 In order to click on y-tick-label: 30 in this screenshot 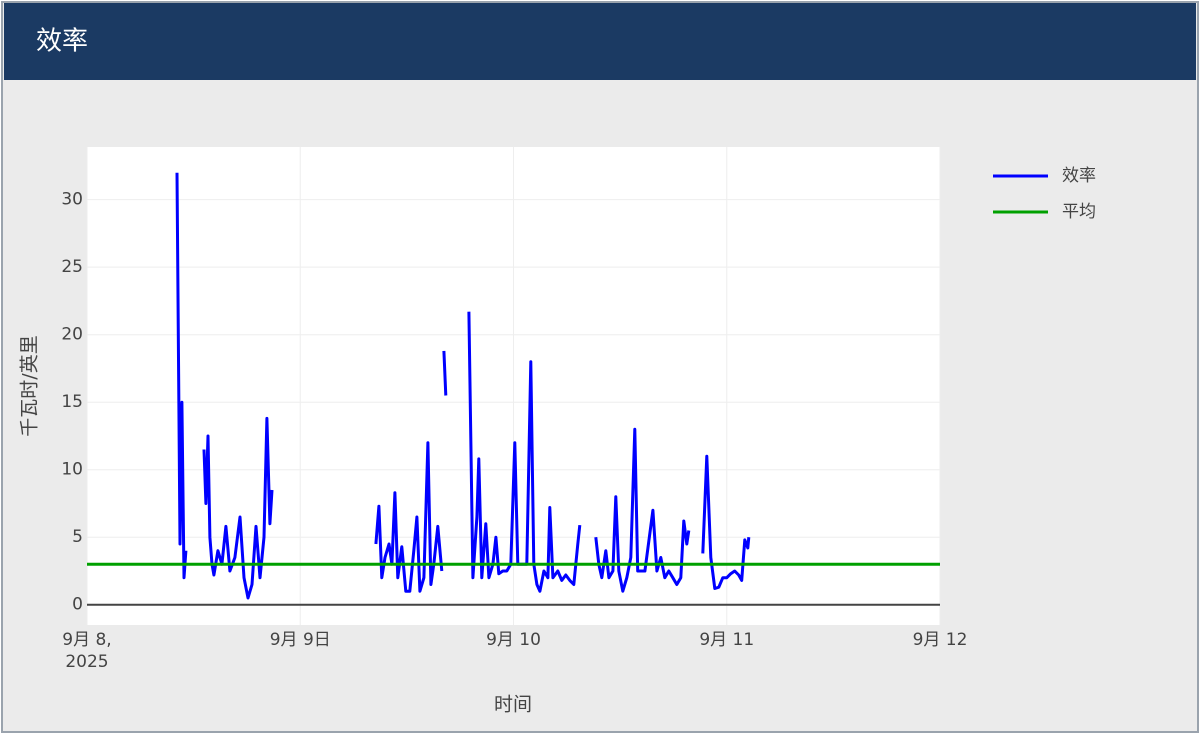, I will do `click(72, 200)`.